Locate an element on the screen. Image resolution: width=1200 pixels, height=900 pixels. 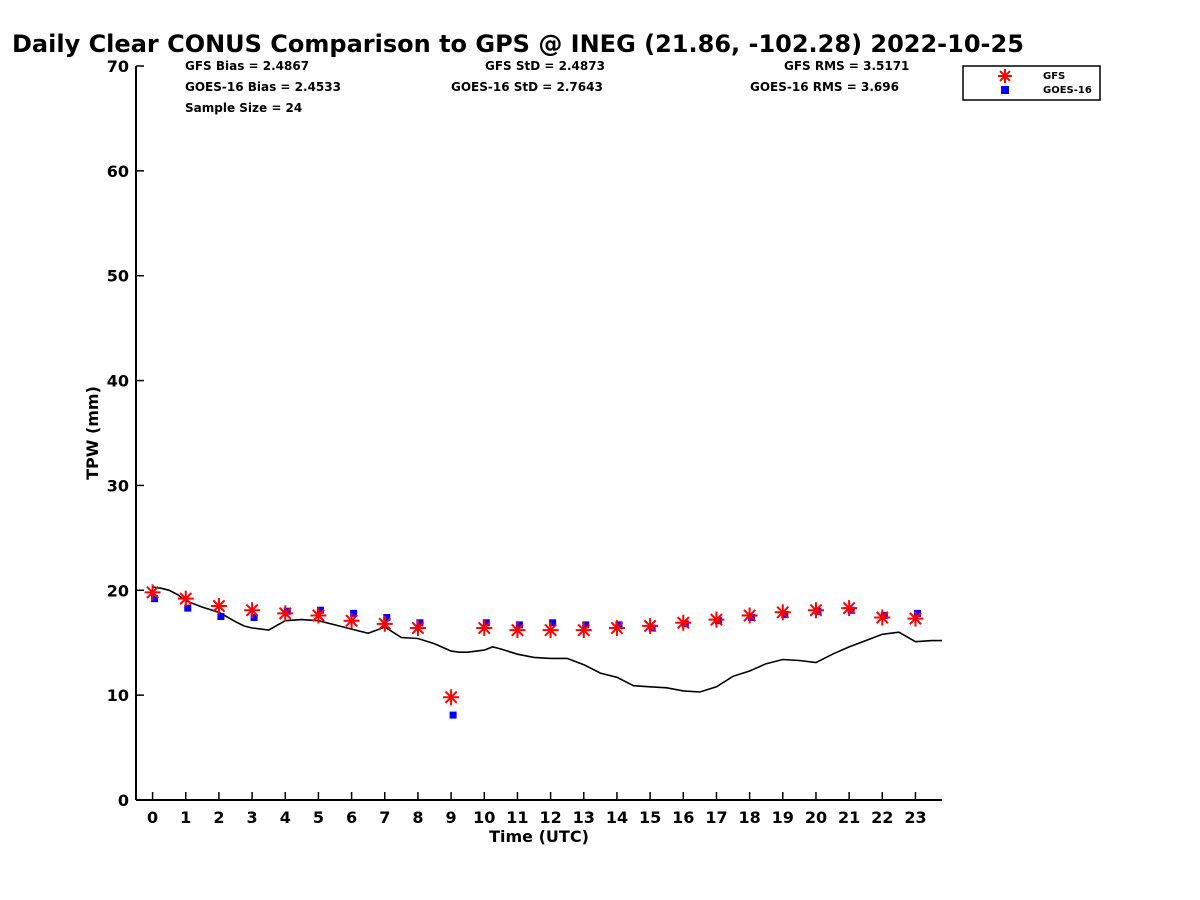
x-tick-label: 1 is located at coordinates (185, 817).